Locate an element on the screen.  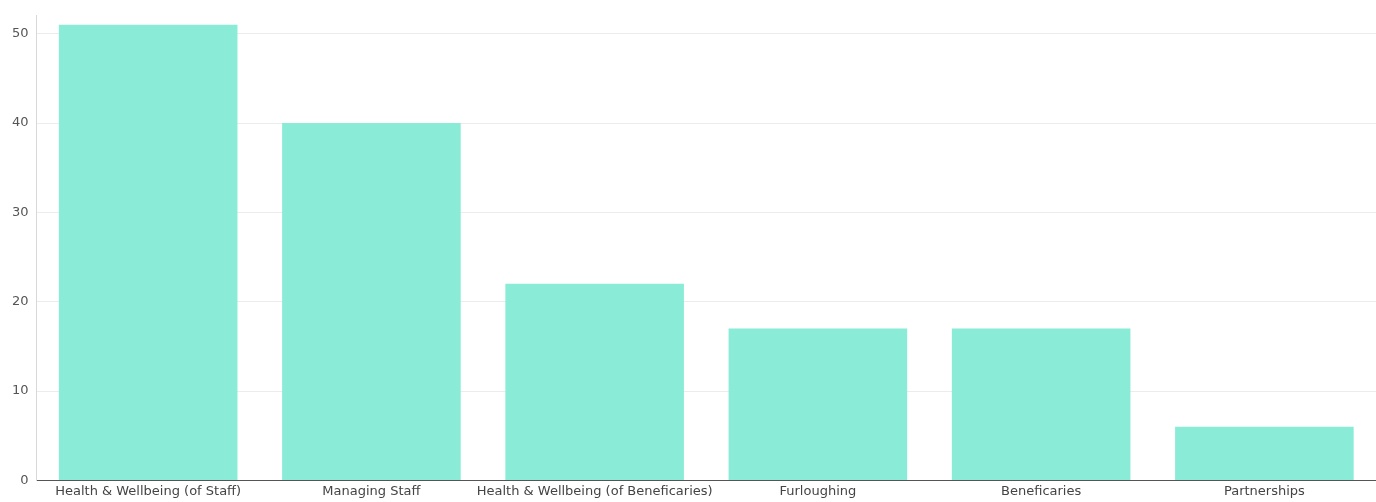
y-tick-label: 10 is located at coordinates (20, 390).